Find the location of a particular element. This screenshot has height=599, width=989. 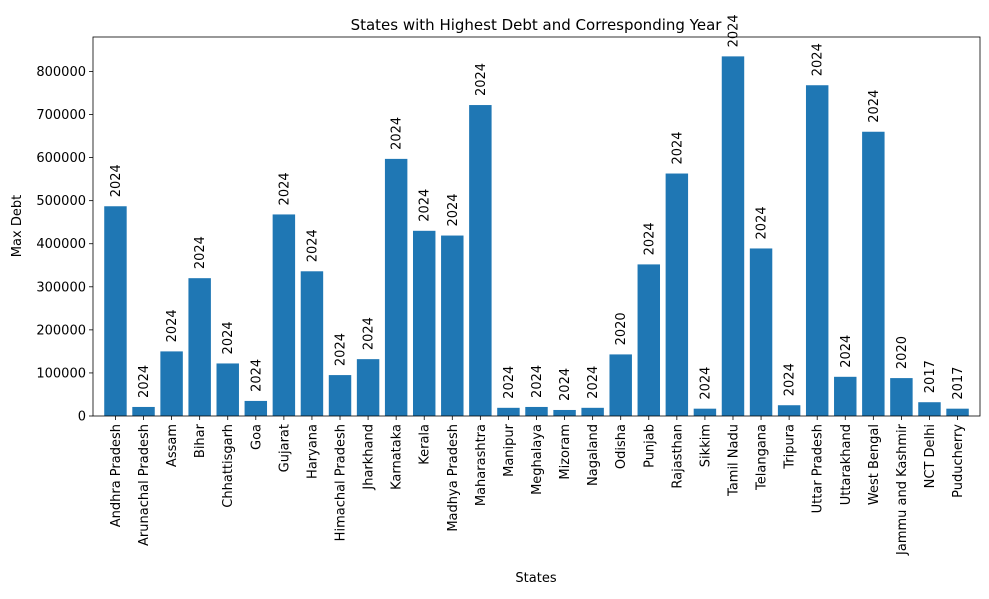

x-tick-label: Telangana is located at coordinates (762, 457).